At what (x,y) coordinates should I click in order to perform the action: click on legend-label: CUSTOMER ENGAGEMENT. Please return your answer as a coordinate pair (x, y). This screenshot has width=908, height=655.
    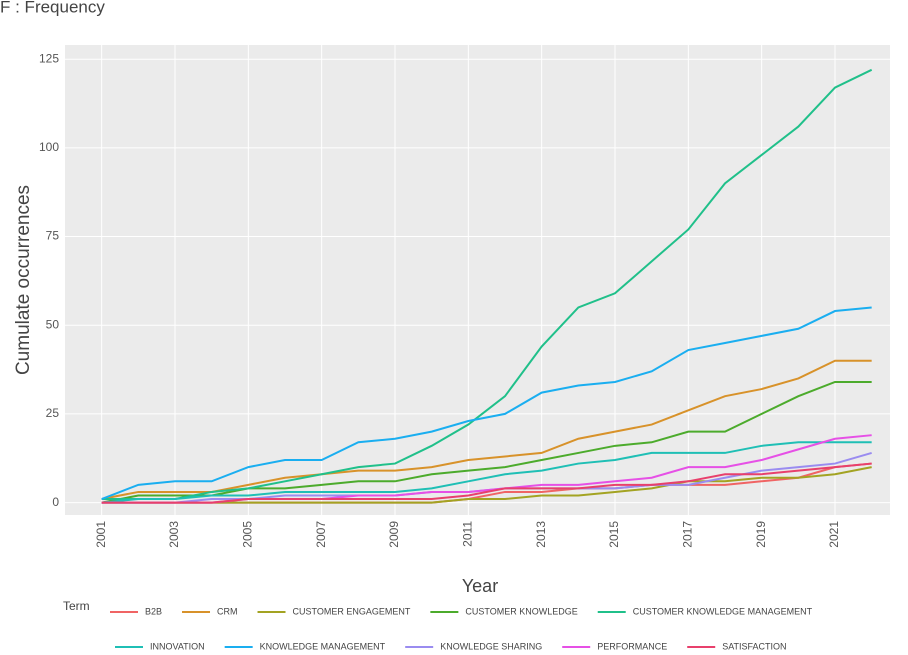
    Looking at the image, I should click on (352, 611).